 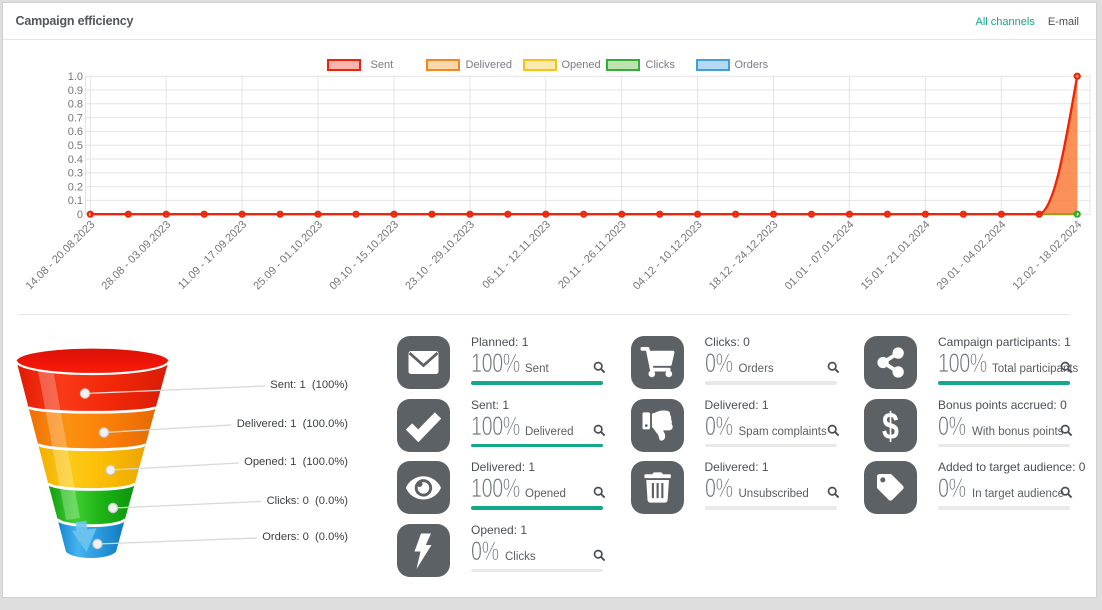 What do you see at coordinates (896, 256) in the screenshot?
I see `svg-text: 15.01 - 21.01.2024` at bounding box center [896, 256].